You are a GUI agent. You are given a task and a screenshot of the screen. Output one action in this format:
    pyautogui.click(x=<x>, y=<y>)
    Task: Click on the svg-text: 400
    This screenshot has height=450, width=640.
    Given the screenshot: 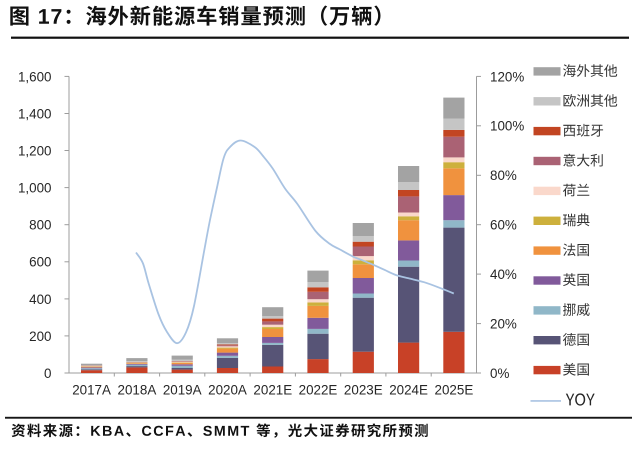 What is the action you would take?
    pyautogui.click(x=40, y=299)
    